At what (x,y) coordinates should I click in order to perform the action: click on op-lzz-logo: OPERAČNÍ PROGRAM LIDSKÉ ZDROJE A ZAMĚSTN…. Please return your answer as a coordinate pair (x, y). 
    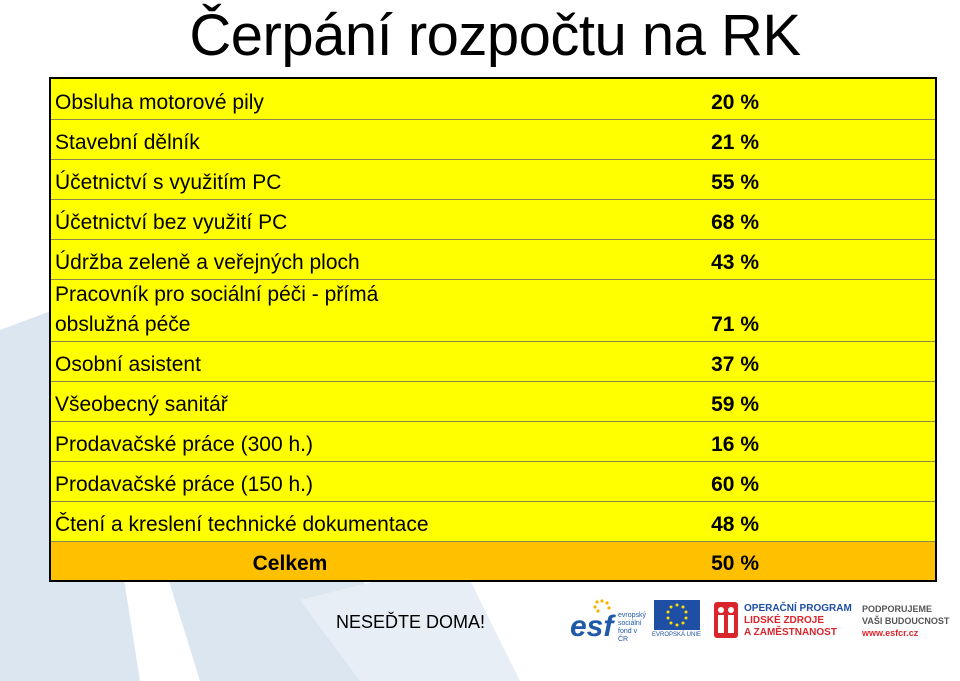
    Looking at the image, I should click on (782, 621).